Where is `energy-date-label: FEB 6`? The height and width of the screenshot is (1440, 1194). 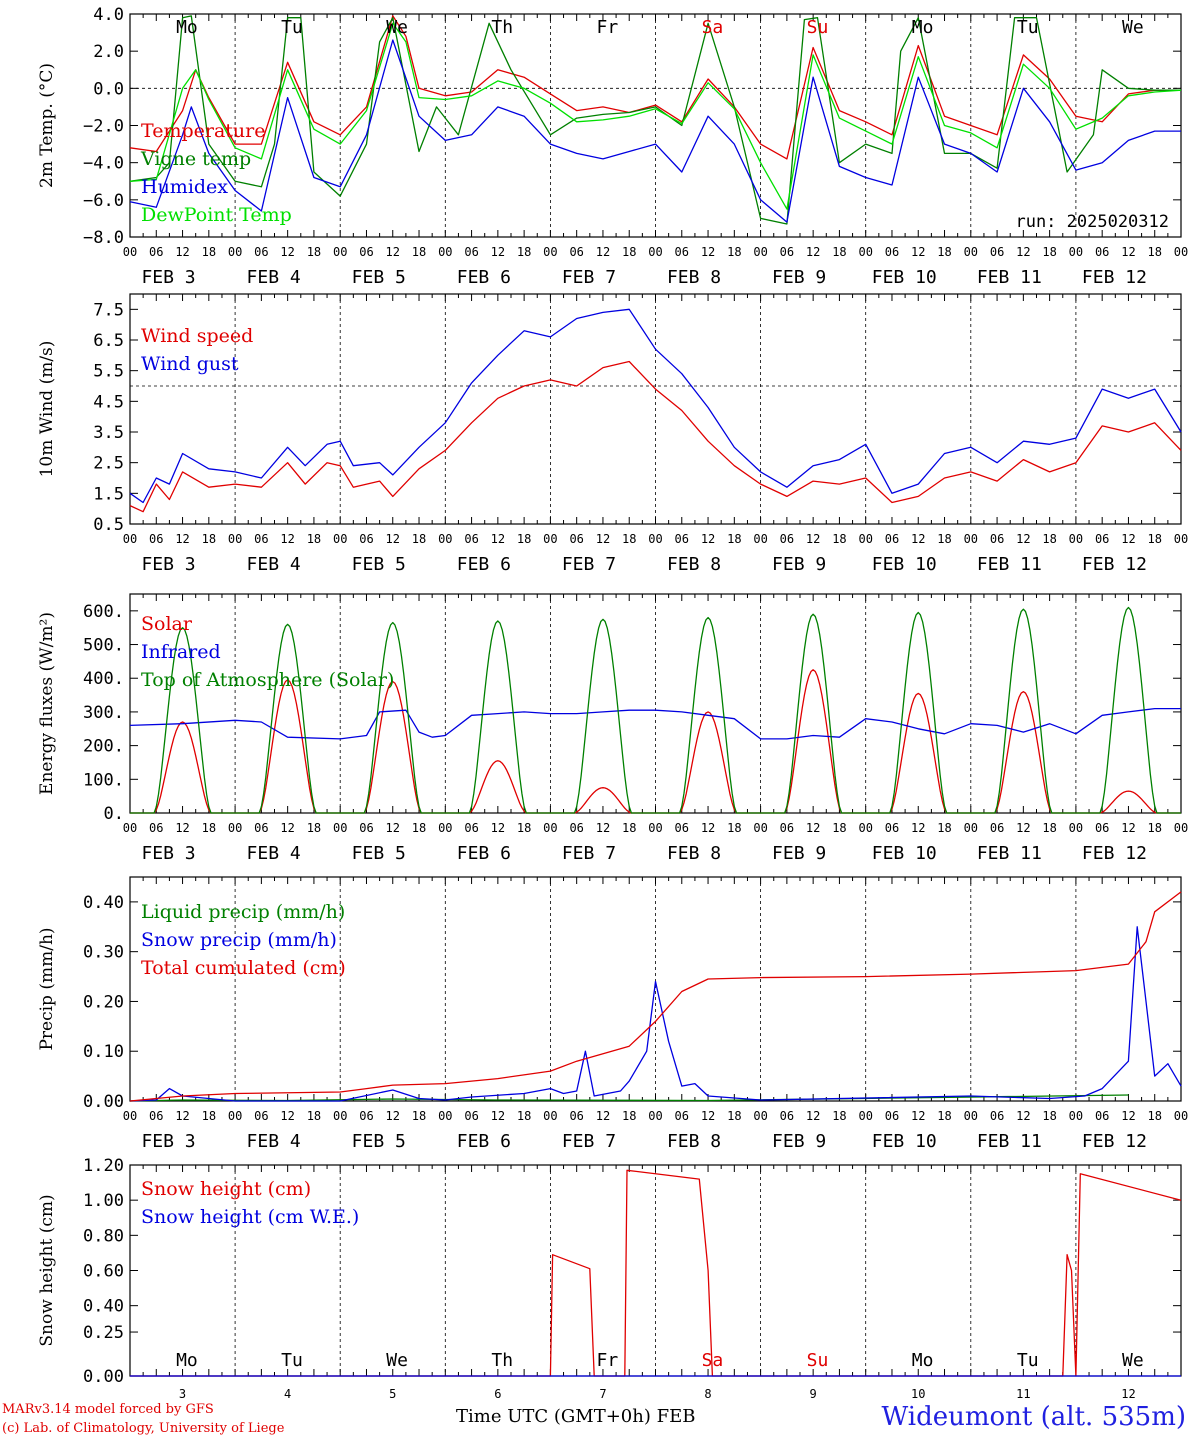
energy-date-label: FEB 6 is located at coordinates (484, 853).